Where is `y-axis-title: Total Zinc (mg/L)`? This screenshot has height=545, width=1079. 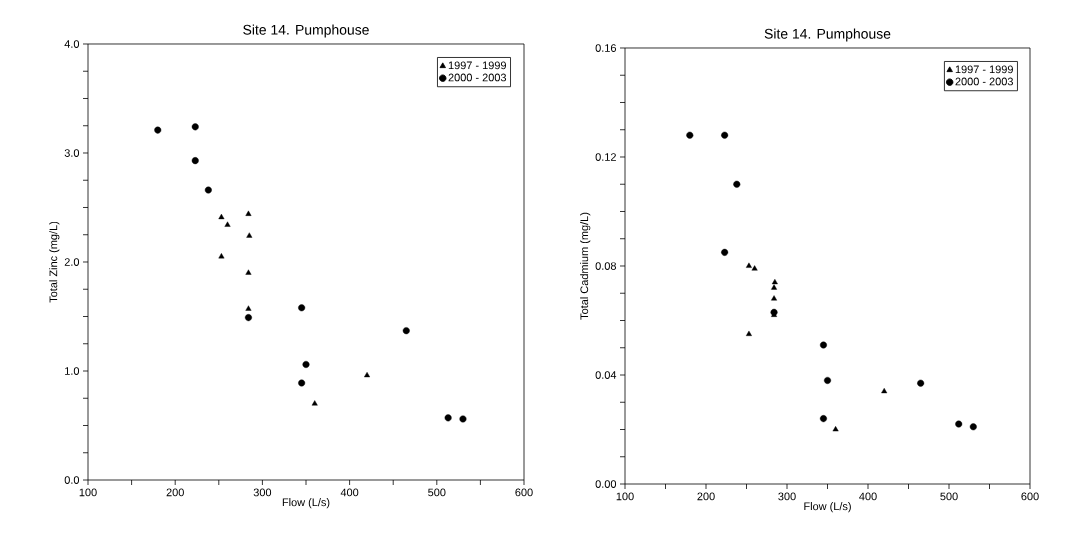
y-axis-title: Total Zinc (mg/L) is located at coordinates (54, 262).